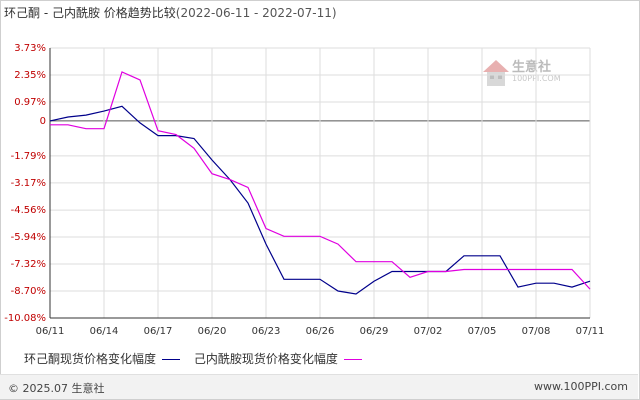  Describe the element at coordinates (428, 331) in the screenshot. I see `x-tick-label: 07/02` at that location.